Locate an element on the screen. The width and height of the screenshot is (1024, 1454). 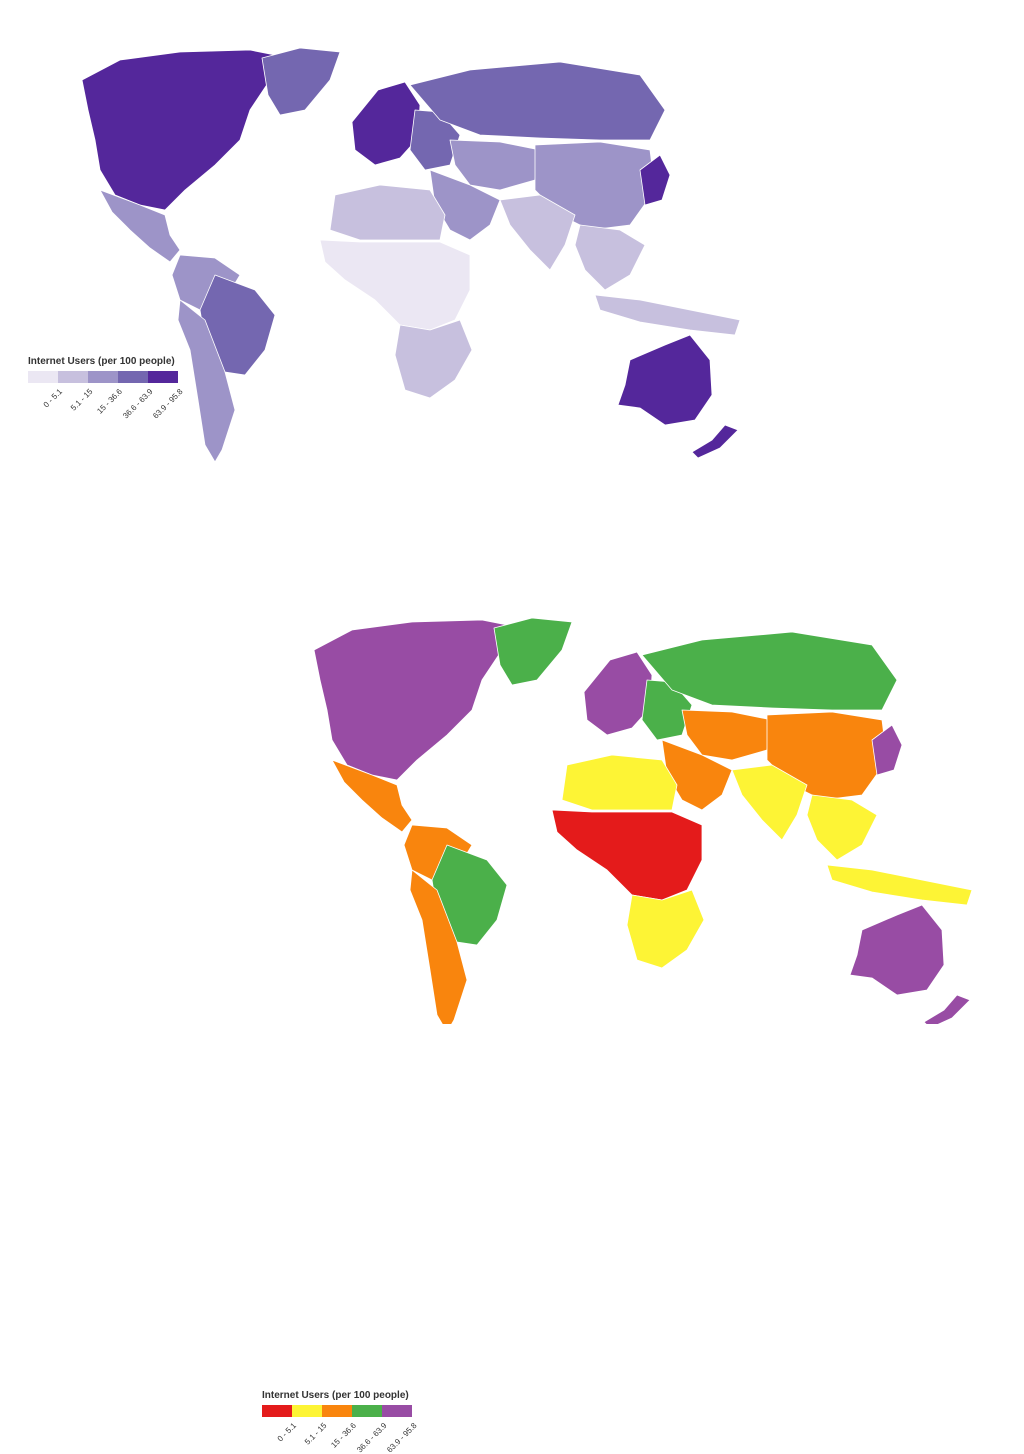
legend-label-bin-4: 63.9 - 95.8 is located at coordinates (401, 1437).